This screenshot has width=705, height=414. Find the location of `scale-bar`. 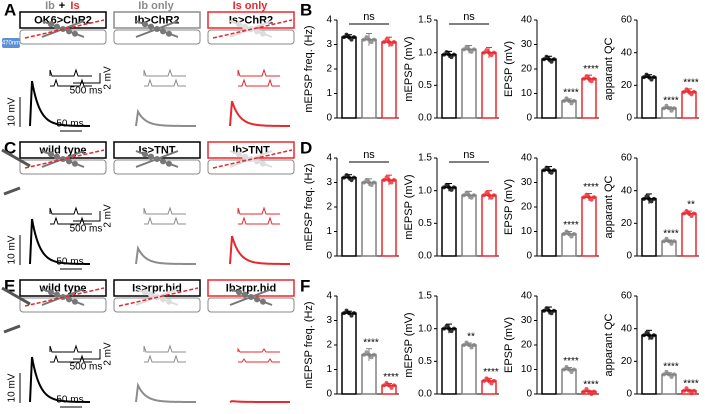

scale-bar is located at coordinates (87, 78).